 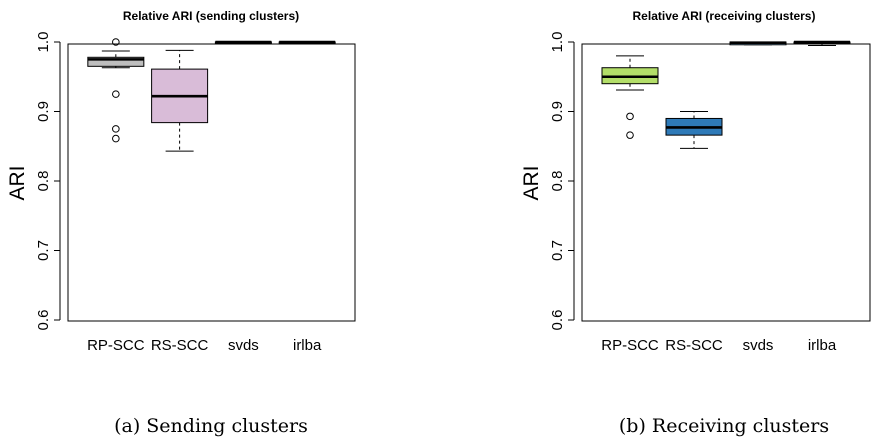 I want to click on chart-title: Relative ARI (sending clusters), so click(x=211, y=16).